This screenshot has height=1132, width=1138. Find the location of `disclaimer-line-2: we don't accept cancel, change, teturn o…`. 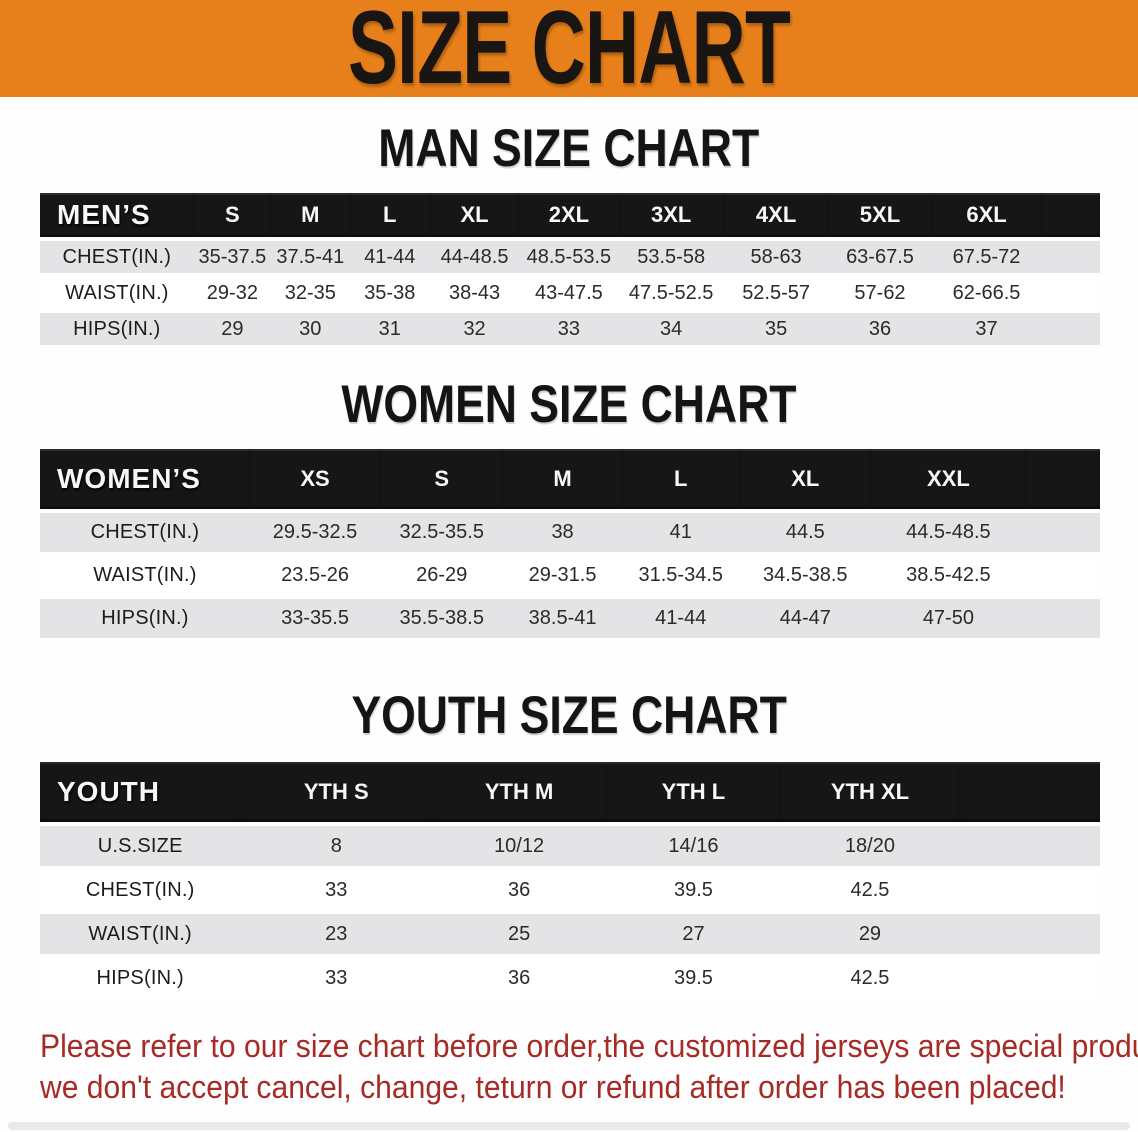

disclaimer-line-2: we don't accept cancel, change, teturn o… is located at coordinates (553, 1087).